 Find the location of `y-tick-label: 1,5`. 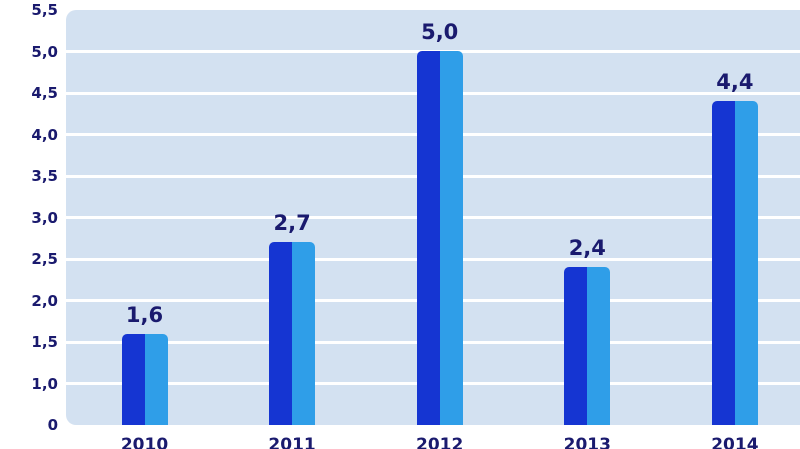

y-tick-label: 1,5 is located at coordinates (44, 342).